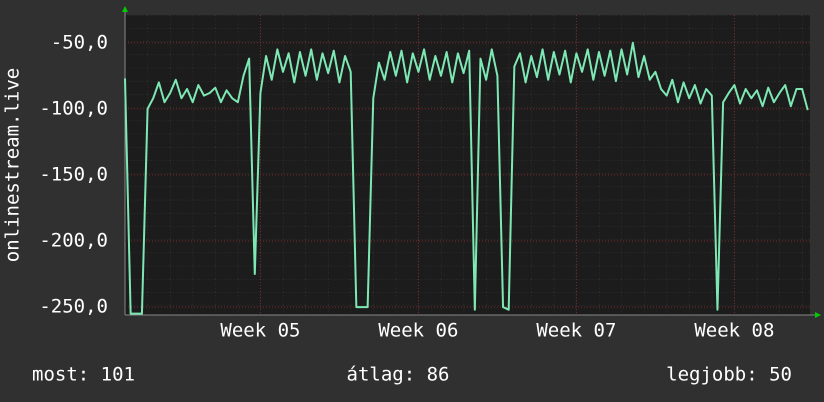 Image resolution: width=824 pixels, height=402 pixels. Describe the element at coordinates (729, 375) in the screenshot. I see `stat-best: legjobb: 50` at that location.